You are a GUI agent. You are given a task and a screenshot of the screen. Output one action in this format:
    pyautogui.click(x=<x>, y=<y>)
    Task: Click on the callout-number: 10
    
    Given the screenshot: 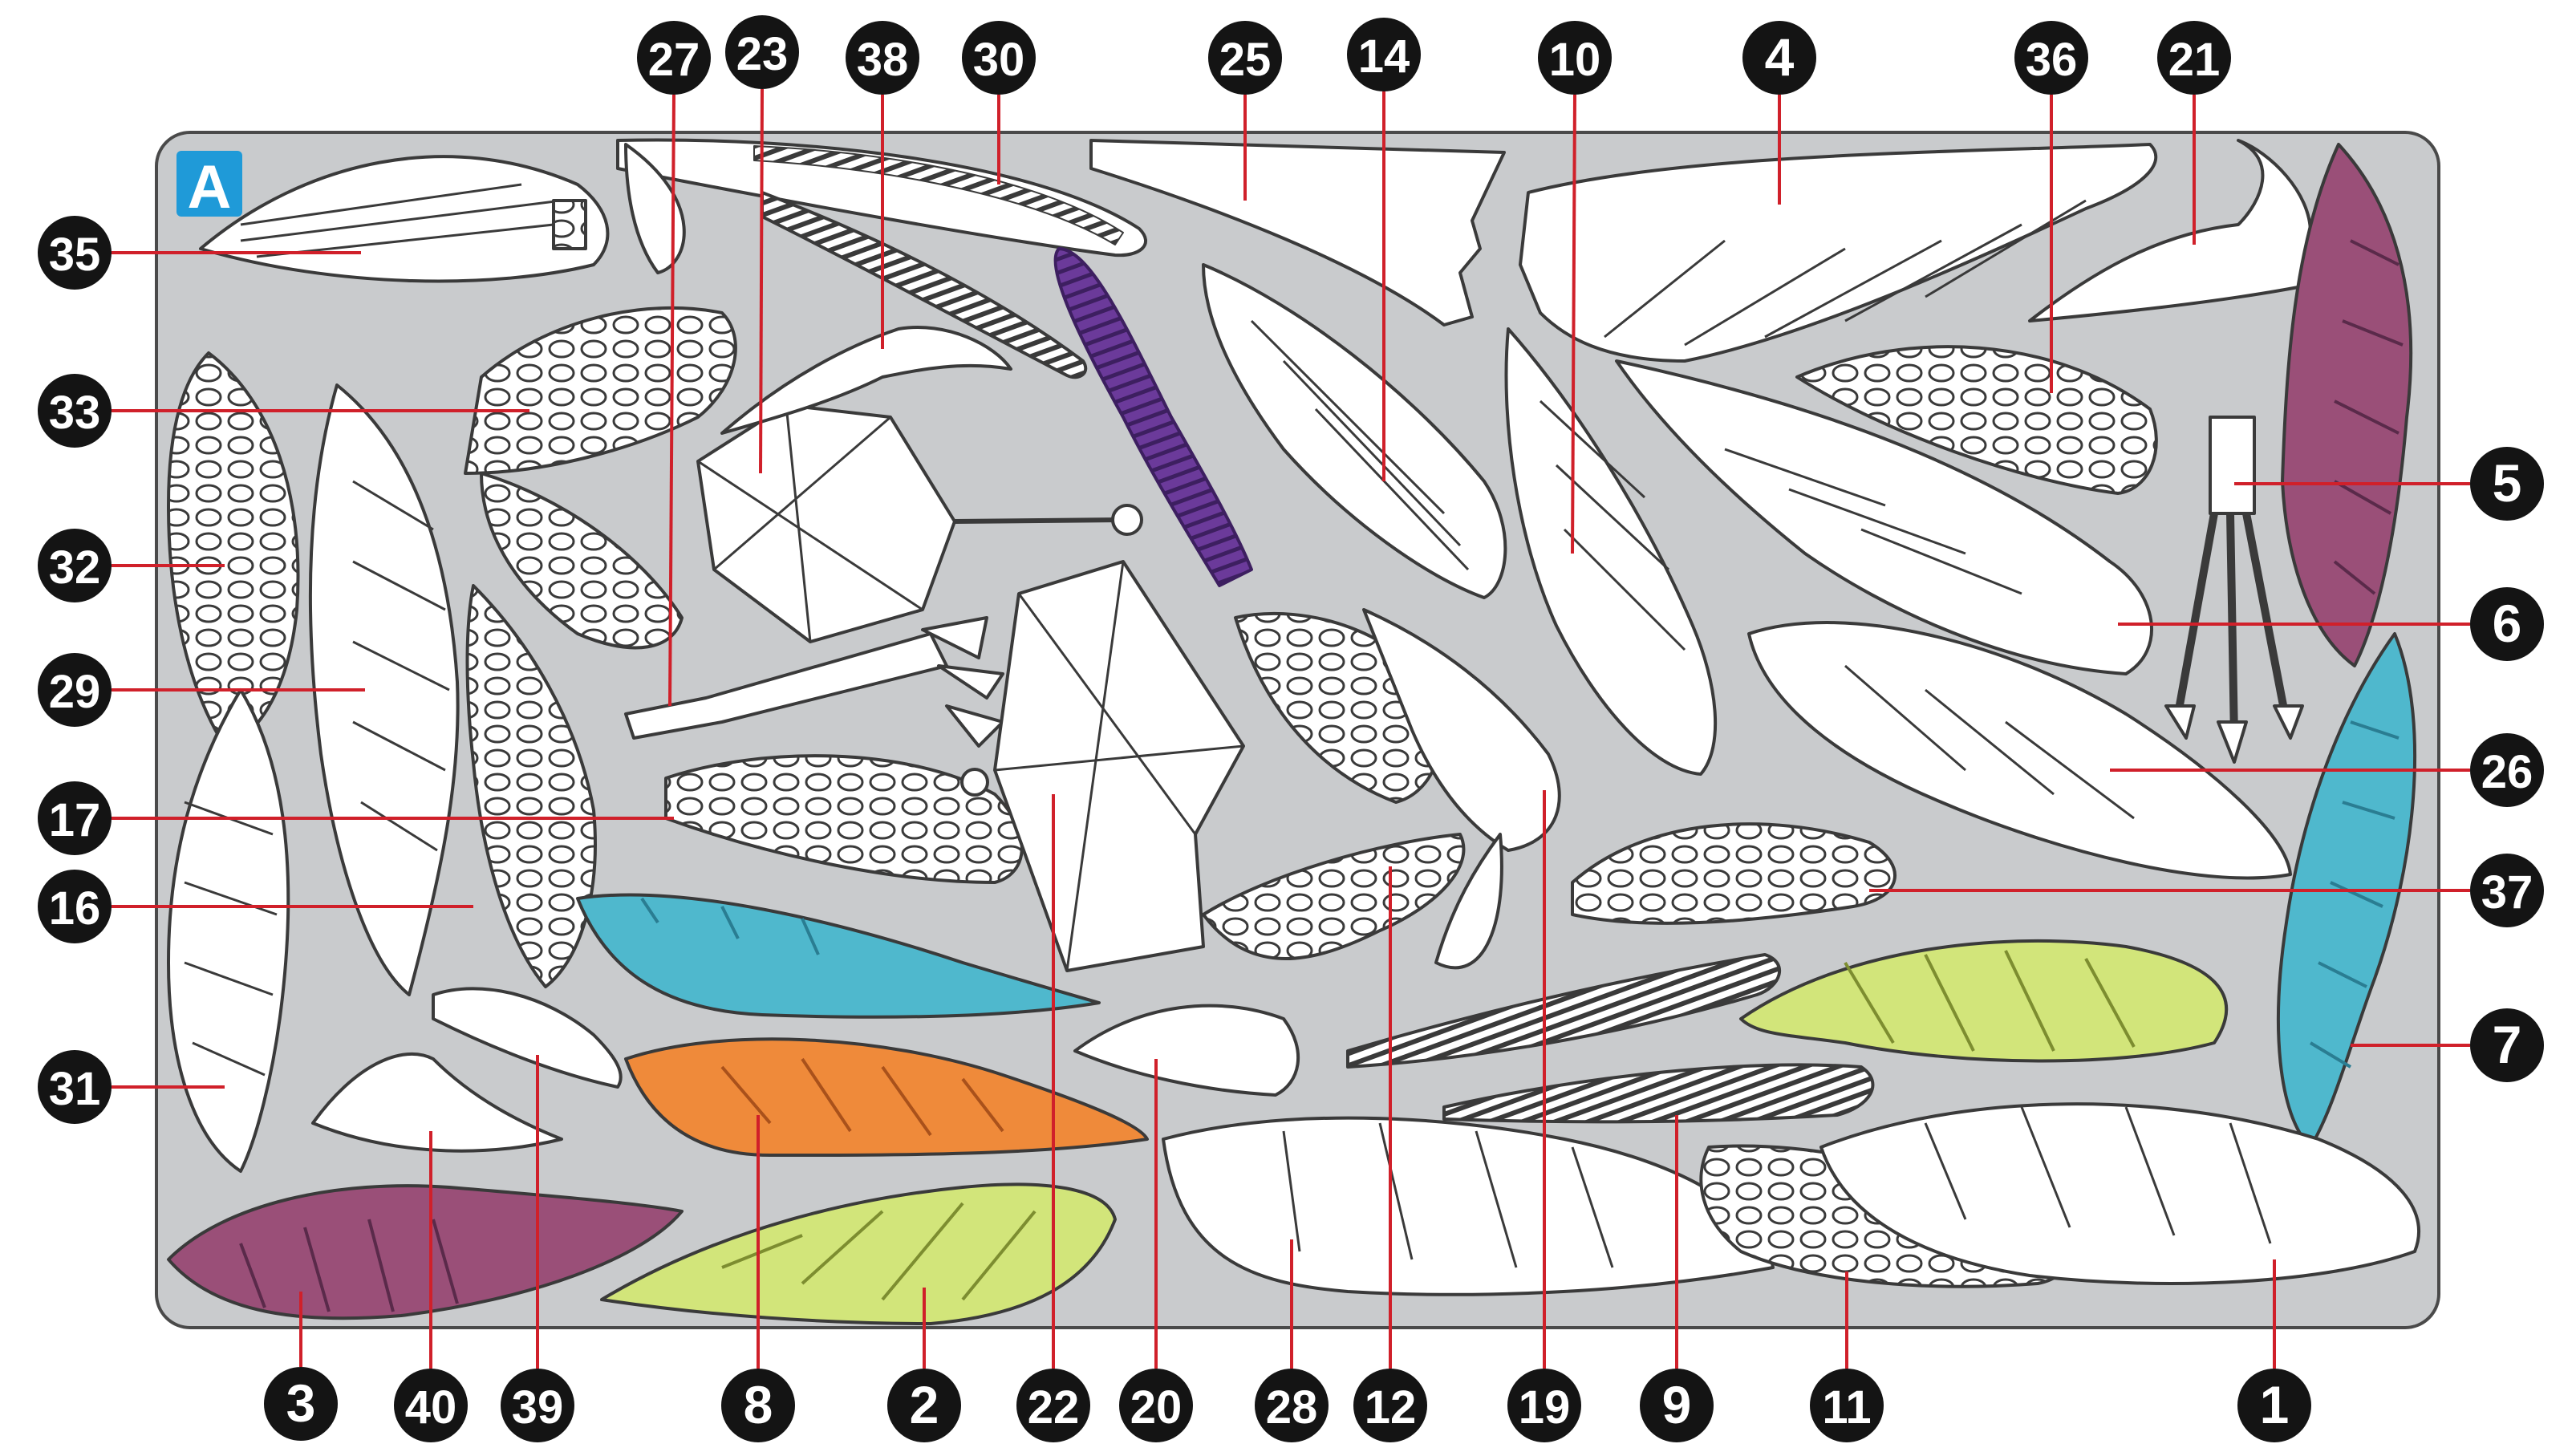 What is the action you would take?
    pyautogui.click(x=1575, y=60)
    